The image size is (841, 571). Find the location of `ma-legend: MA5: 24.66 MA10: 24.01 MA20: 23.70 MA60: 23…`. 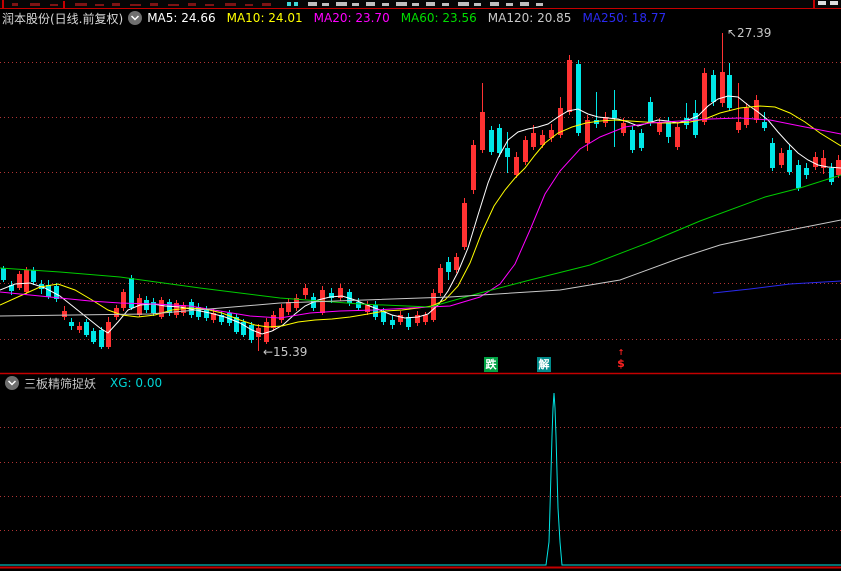

ma-legend: MA5: 24.66 MA10: 24.01 MA20: 23.70 MA60: 23… is located at coordinates (412, 18).